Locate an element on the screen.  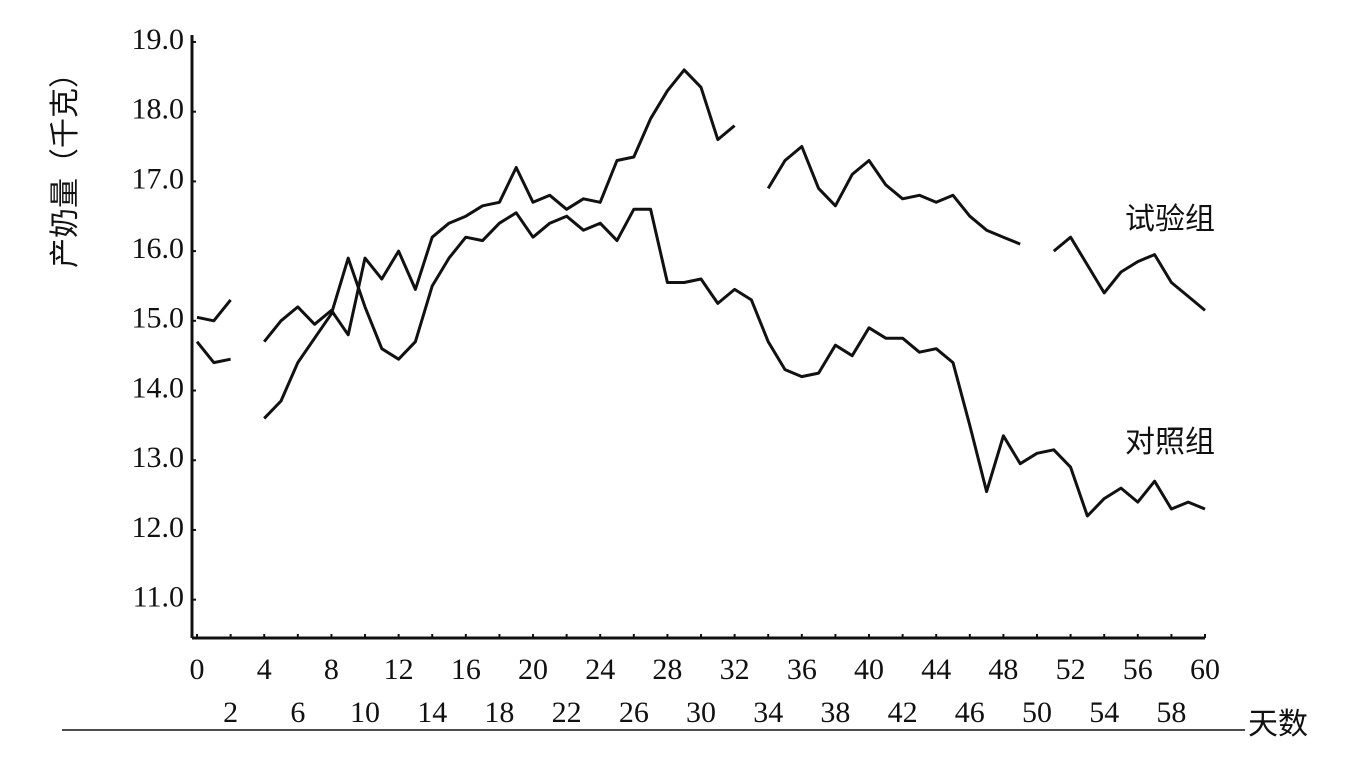
y-tick-label: 13.0 is located at coordinates (158, 457).